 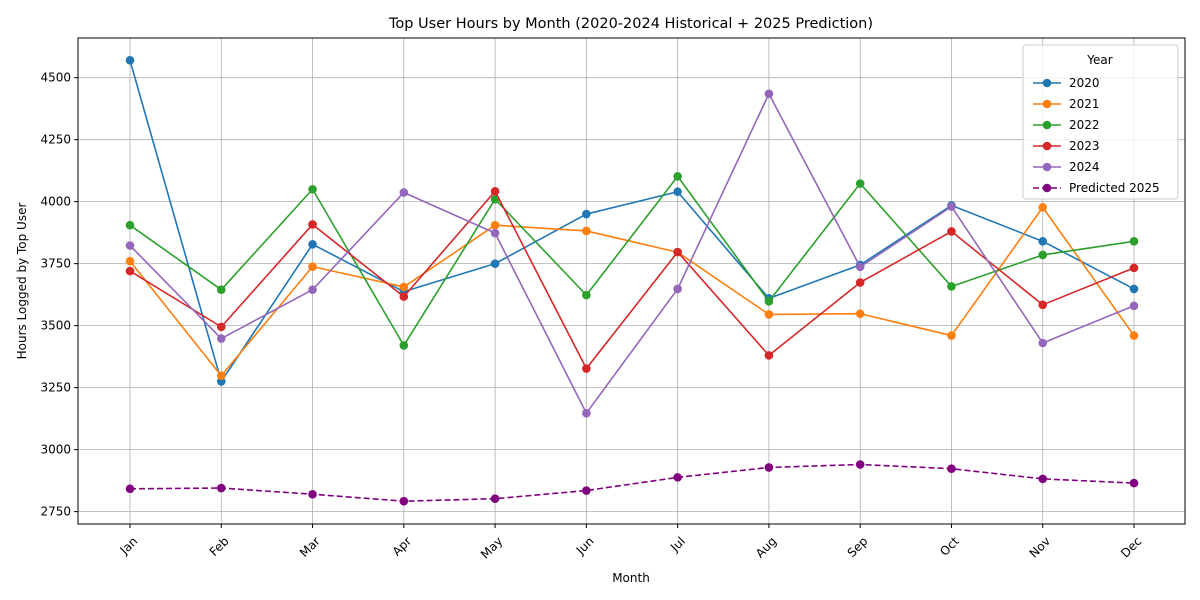 I want to click on y-tick-label: 2750, so click(x=55, y=512).